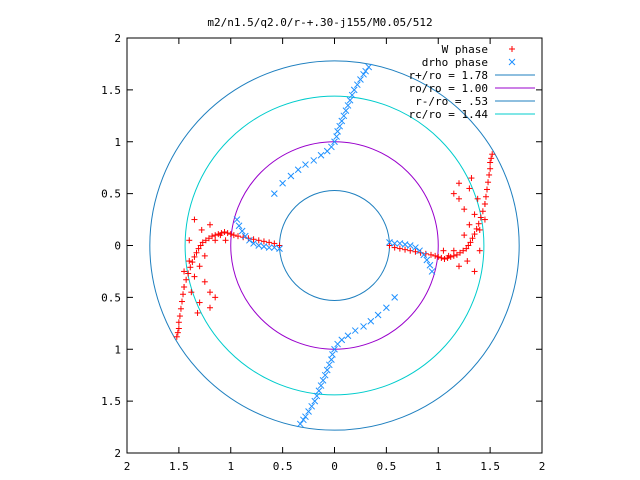  I want to click on y-tick-label: 1.5, so click(111, 401).